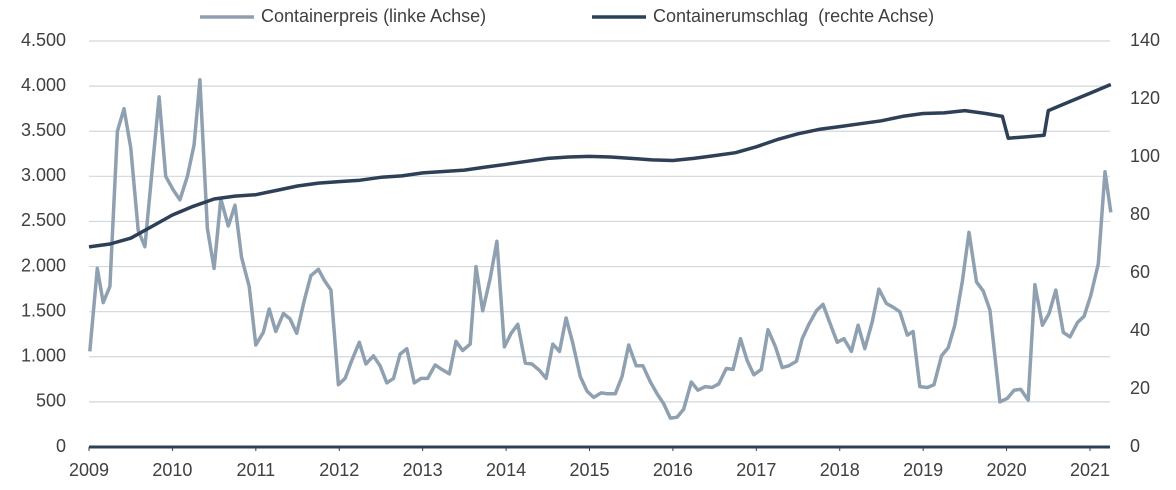  I want to click on y2-tick-label: 140, so click(1145, 40).